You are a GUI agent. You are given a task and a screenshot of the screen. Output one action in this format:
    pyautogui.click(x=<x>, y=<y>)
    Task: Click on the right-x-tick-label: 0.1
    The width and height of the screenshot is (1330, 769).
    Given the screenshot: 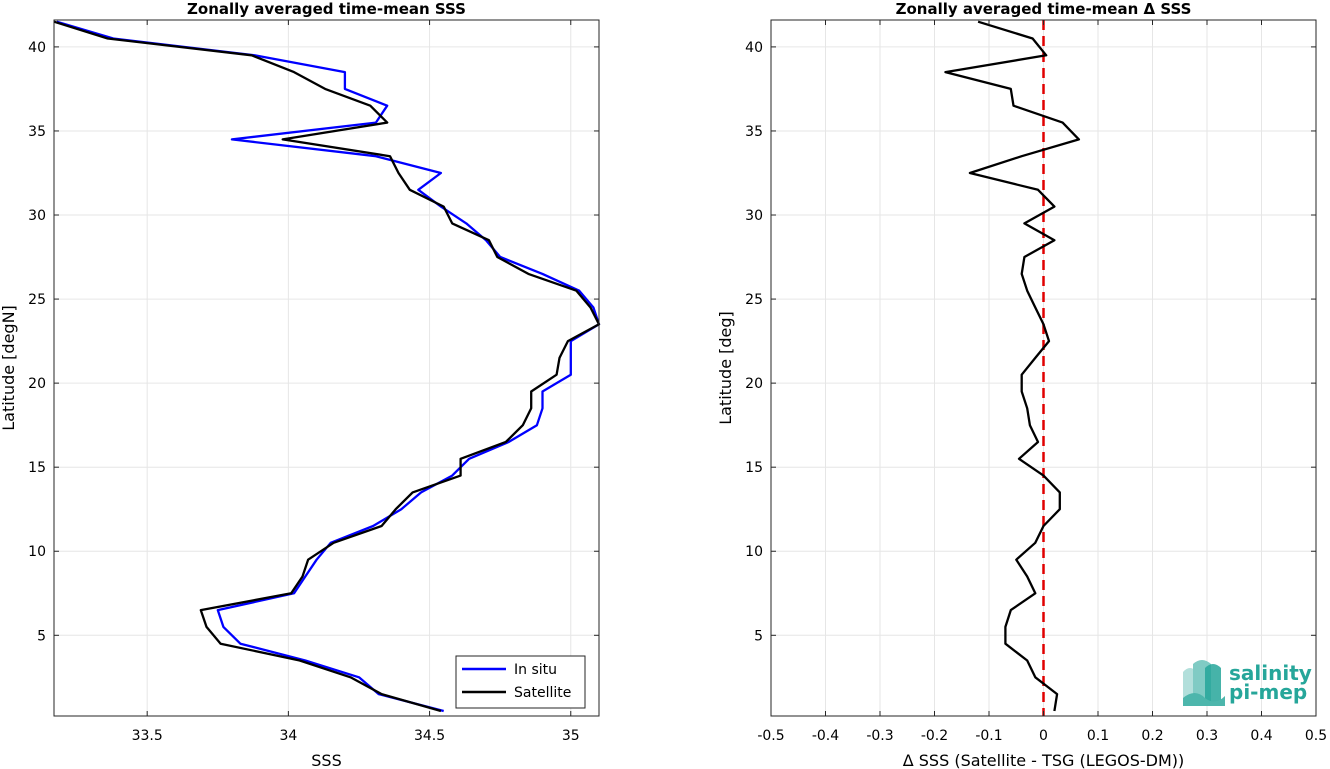 What is the action you would take?
    pyautogui.click(x=1098, y=736)
    